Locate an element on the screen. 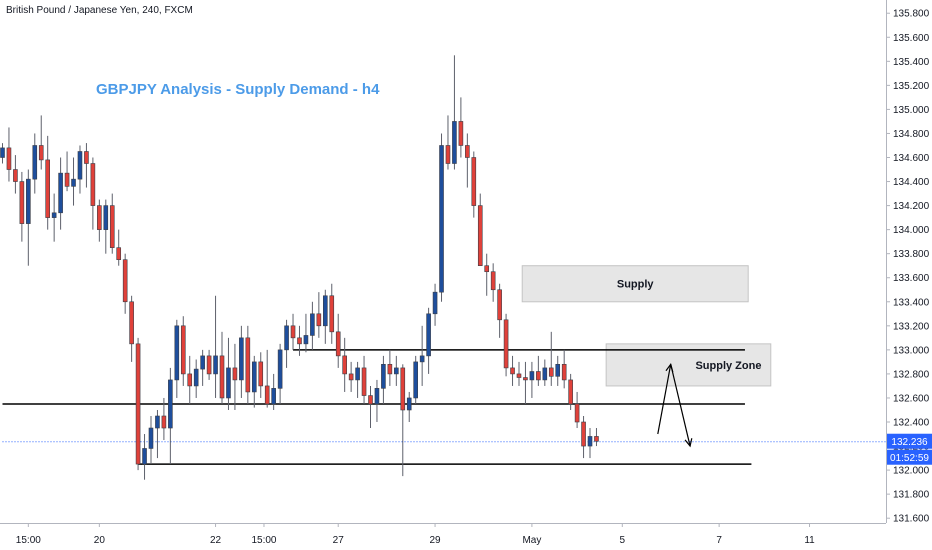 This screenshot has height=550, width=932. x-tick-label: 7 is located at coordinates (719, 540).